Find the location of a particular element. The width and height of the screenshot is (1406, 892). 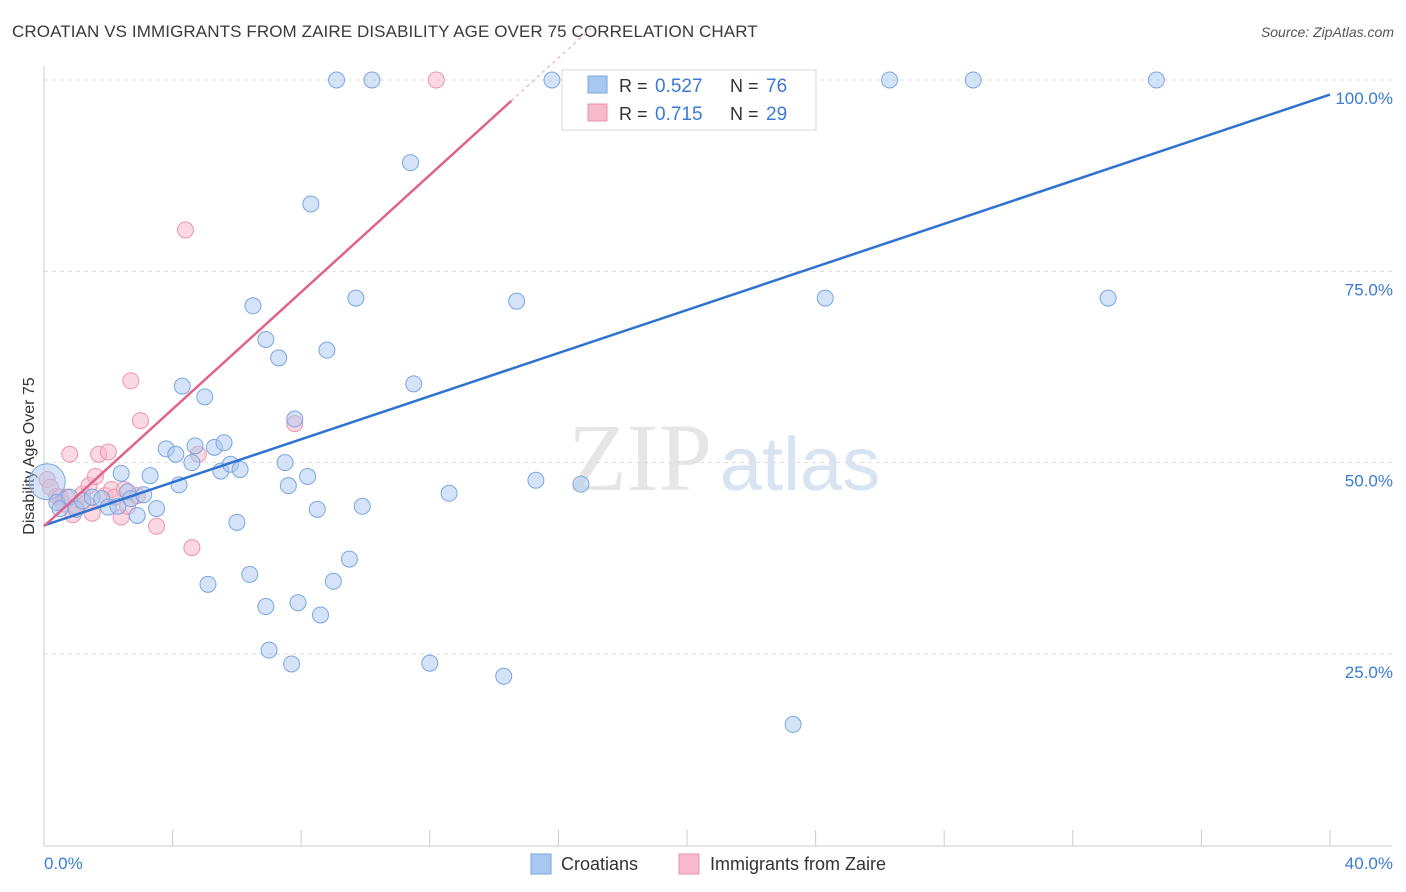

y-axis-label: Disability Age Over 75 is located at coordinates (29, 456).